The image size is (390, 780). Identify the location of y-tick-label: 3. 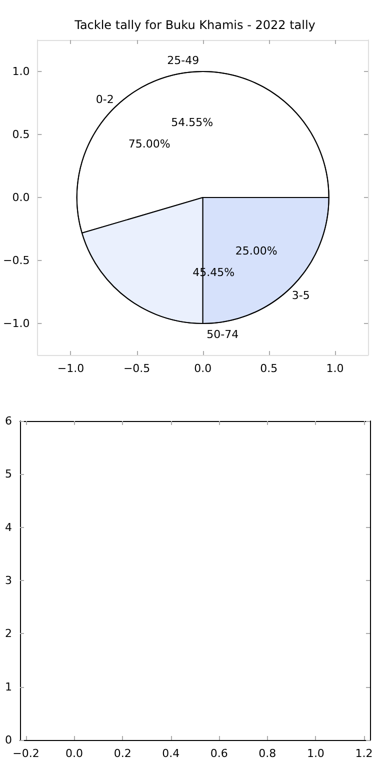
(8, 580).